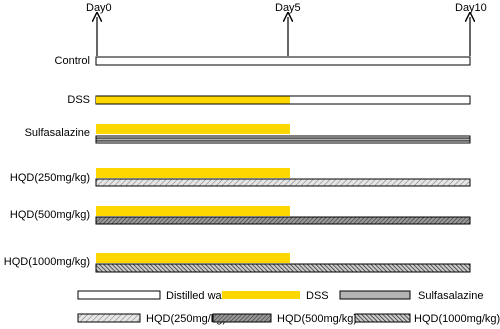 The height and width of the screenshot is (329, 500). What do you see at coordinates (317, 296) in the screenshot?
I see `legend-label: DSS` at bounding box center [317, 296].